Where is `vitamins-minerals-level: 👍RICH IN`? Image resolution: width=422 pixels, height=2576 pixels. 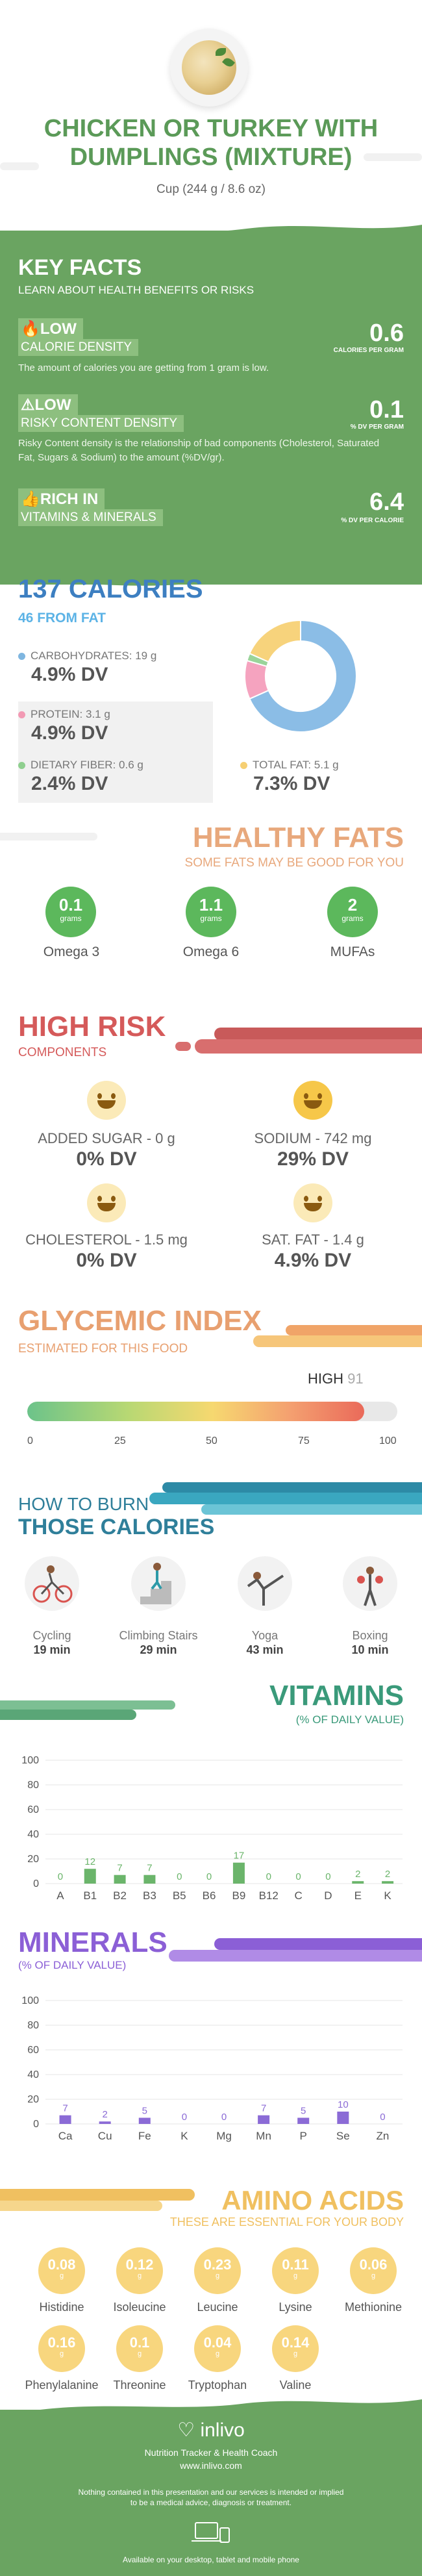
vitamins-minerals-level: 👍RICH IN is located at coordinates (62, 499).